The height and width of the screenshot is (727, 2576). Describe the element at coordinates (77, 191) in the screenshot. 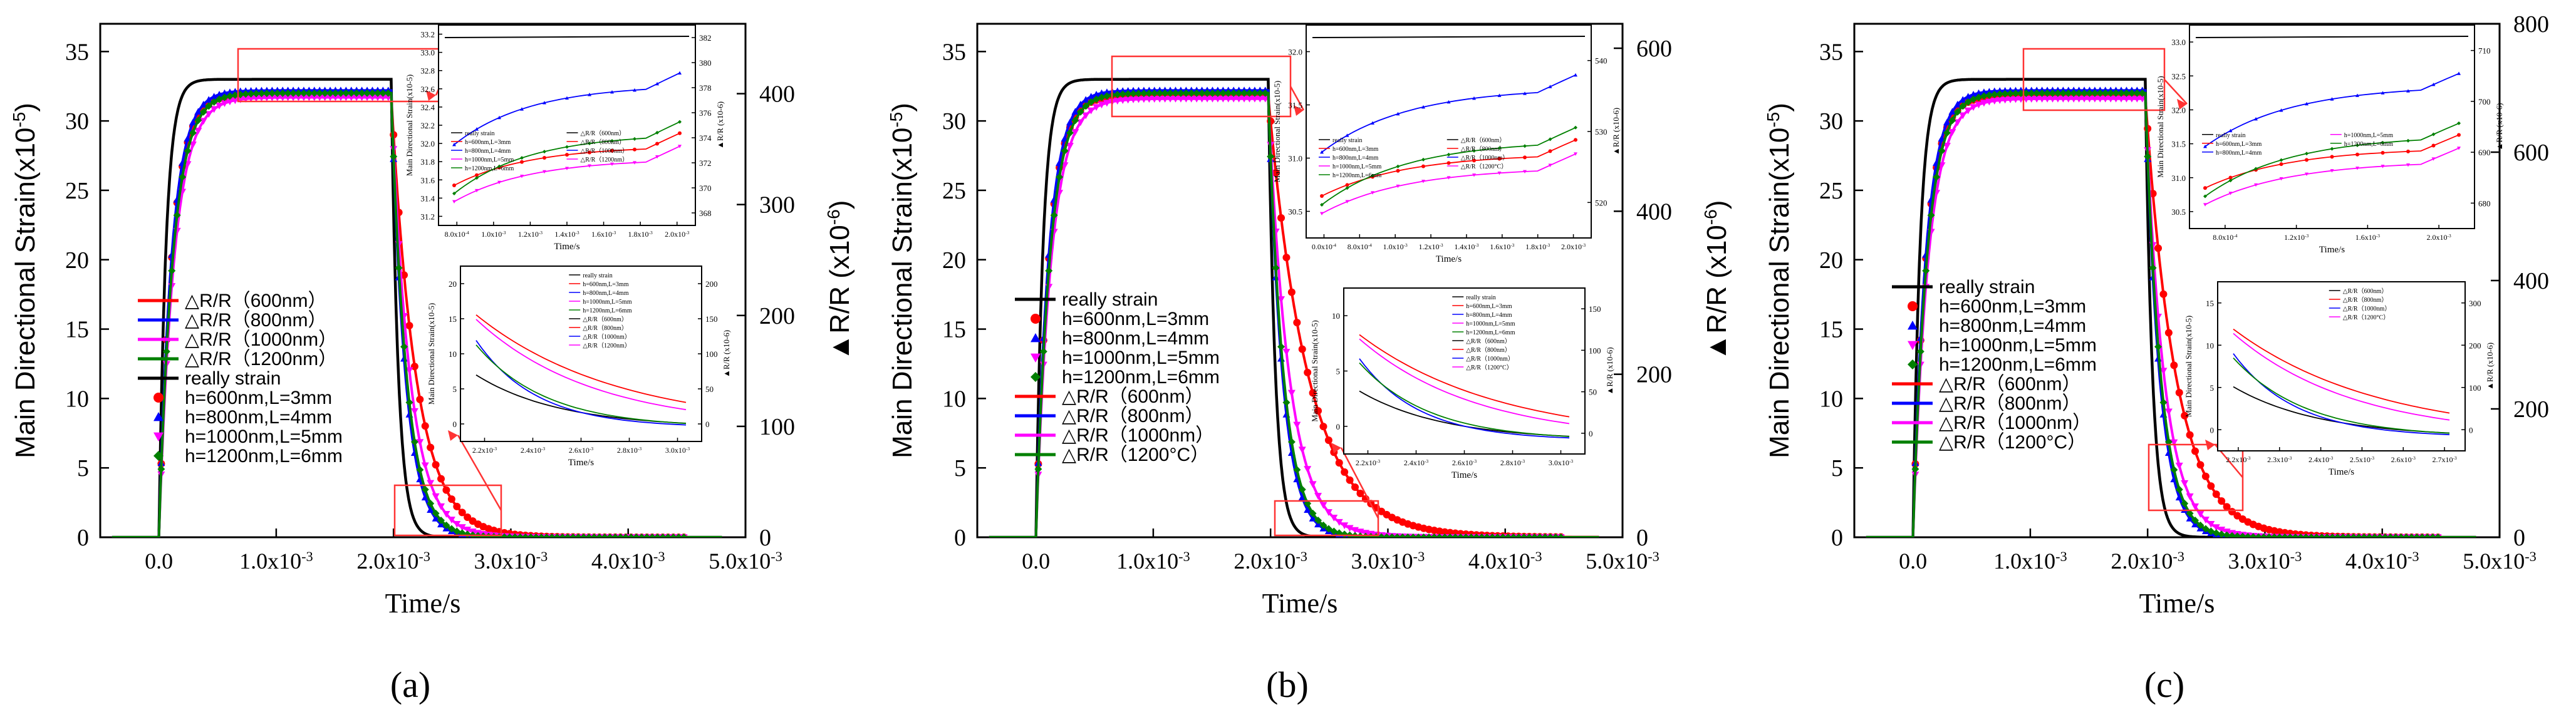

I see `y-tick-label: 25` at that location.